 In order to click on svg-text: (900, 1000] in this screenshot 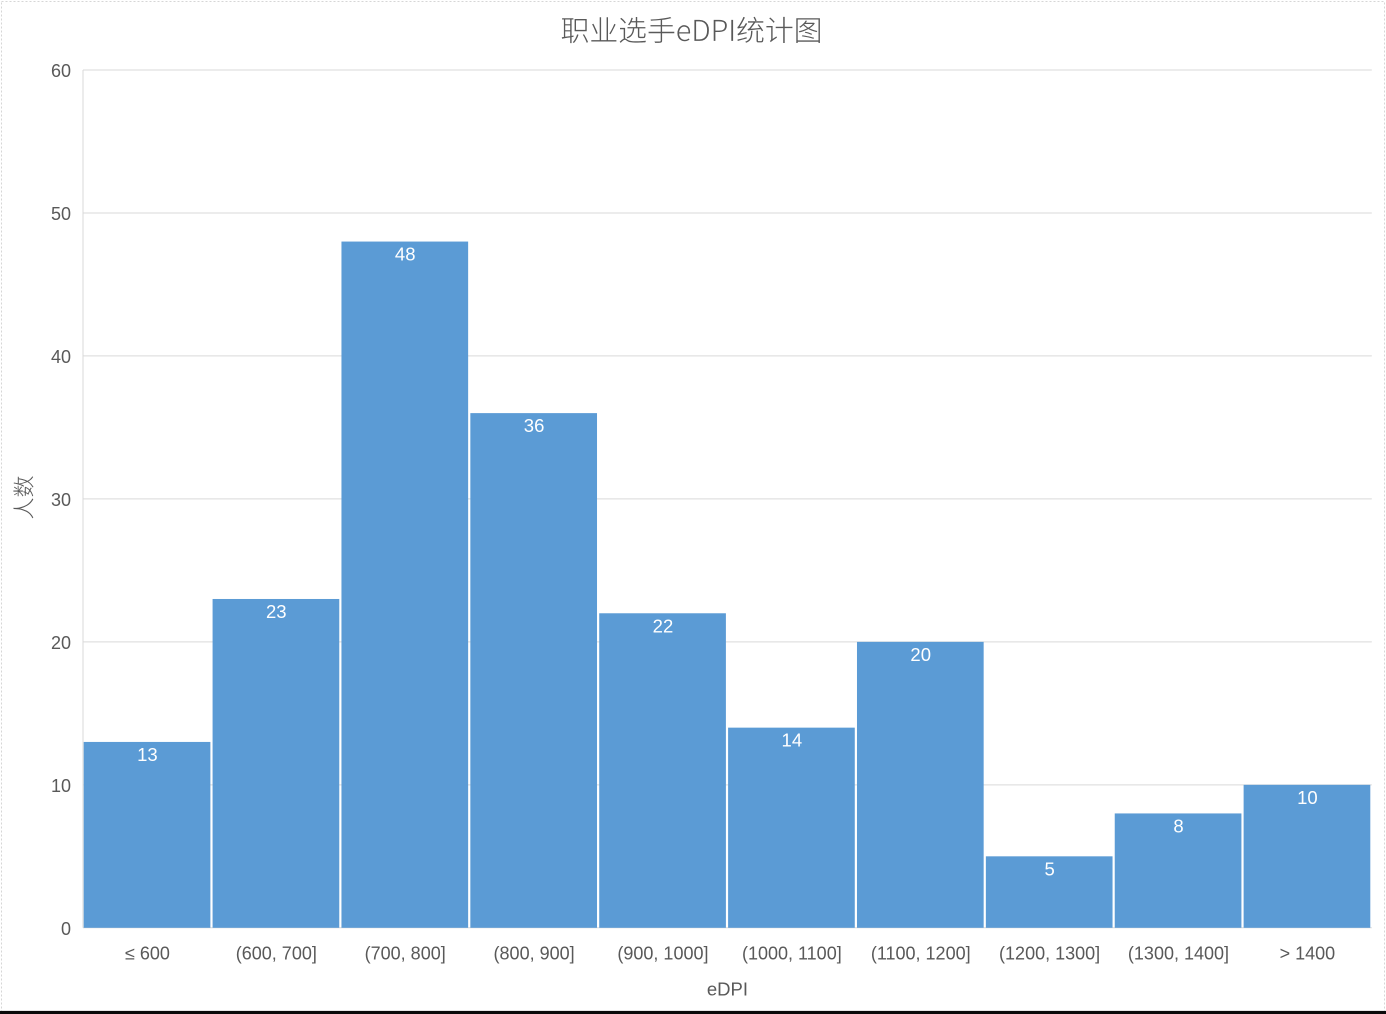, I will do `click(662, 953)`.